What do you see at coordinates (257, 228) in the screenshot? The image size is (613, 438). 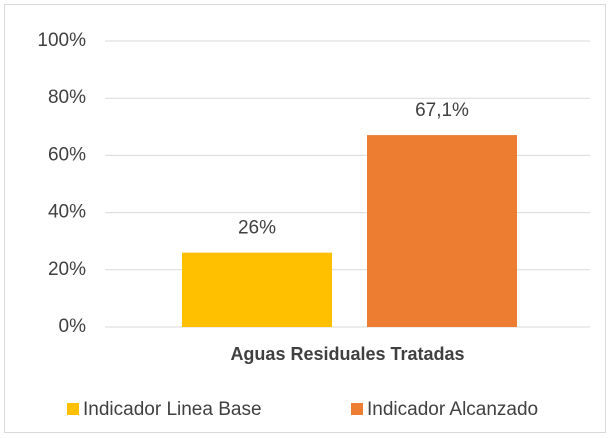 I see `value-label: 26%` at bounding box center [257, 228].